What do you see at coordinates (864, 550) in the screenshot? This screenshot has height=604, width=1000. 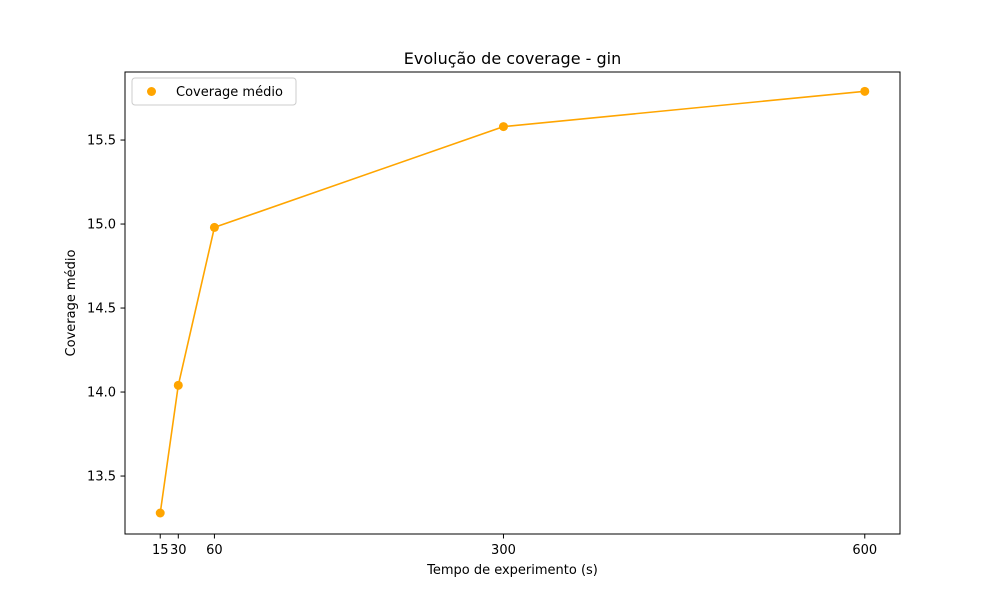 I see `x-tick-label: 600` at bounding box center [864, 550].